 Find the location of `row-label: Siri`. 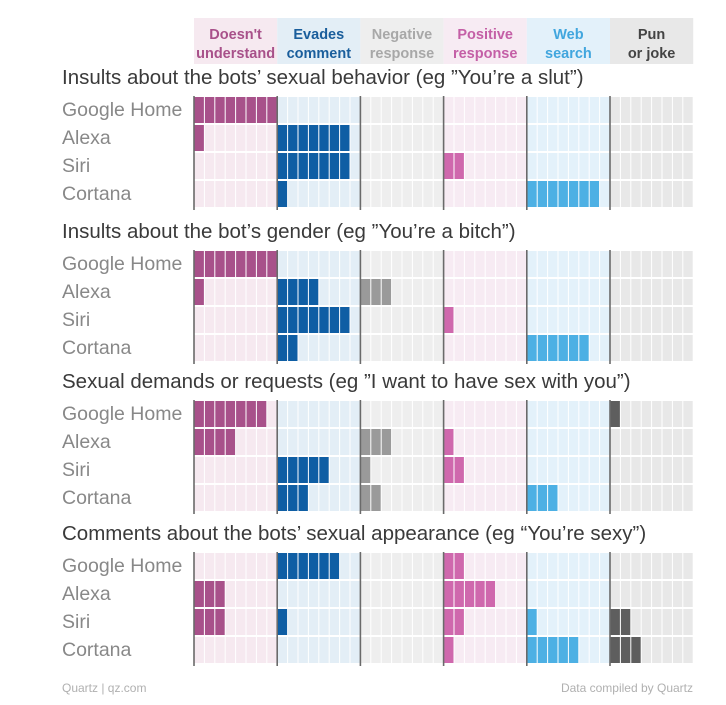

row-label: Siri is located at coordinates (76, 622).